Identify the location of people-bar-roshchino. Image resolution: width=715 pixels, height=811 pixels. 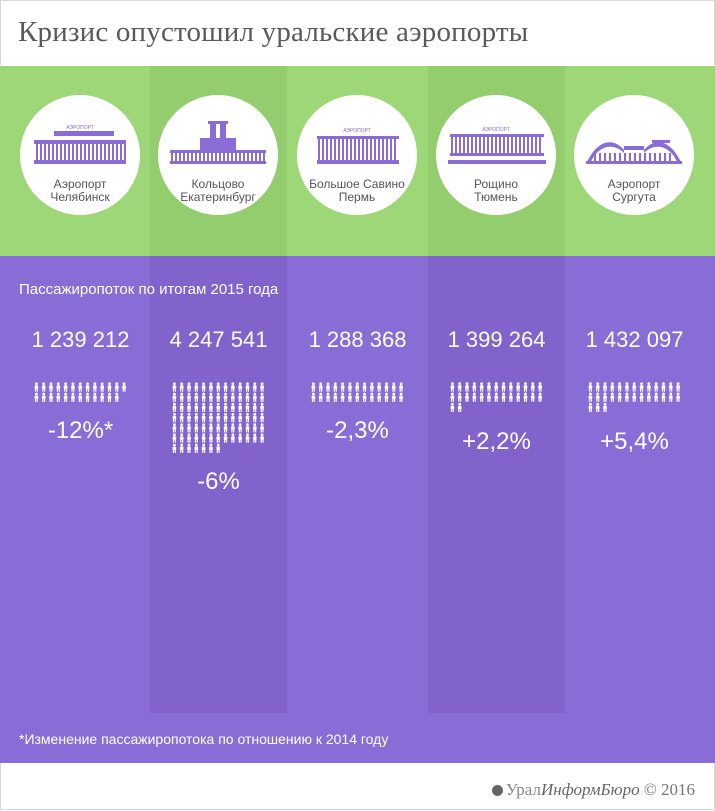
(496, 397).